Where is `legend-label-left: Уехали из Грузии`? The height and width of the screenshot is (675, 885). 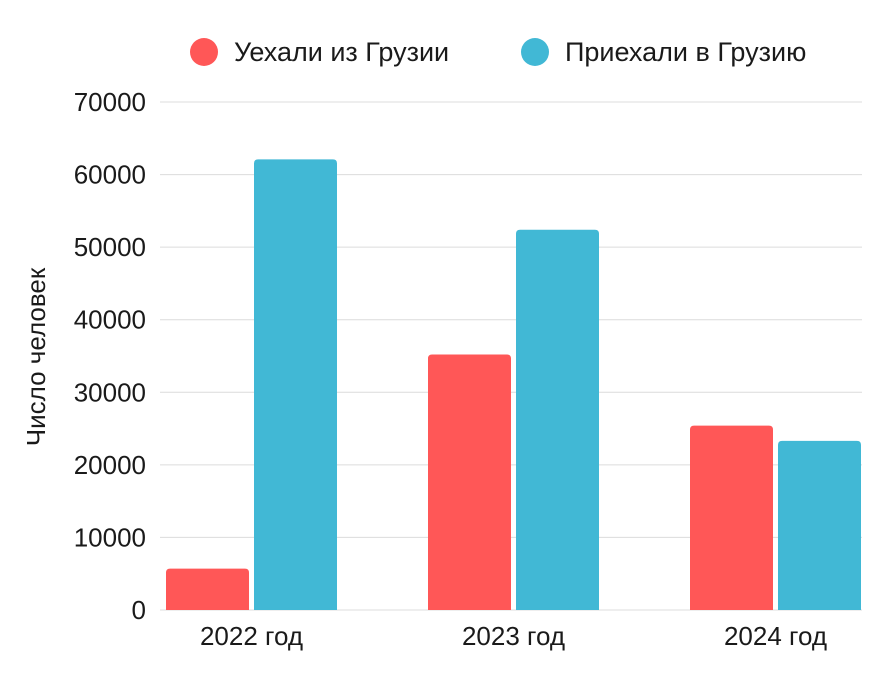
legend-label-left: Уехали из Грузии is located at coordinates (342, 51).